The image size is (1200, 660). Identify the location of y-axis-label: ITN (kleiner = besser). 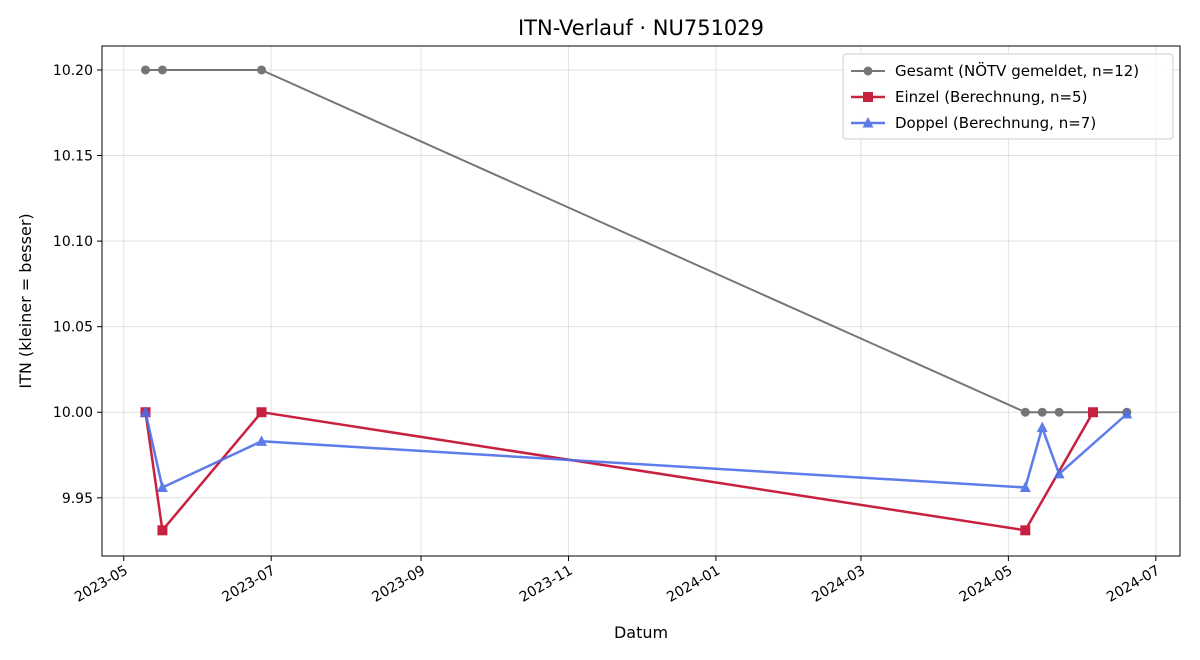
(25, 300).